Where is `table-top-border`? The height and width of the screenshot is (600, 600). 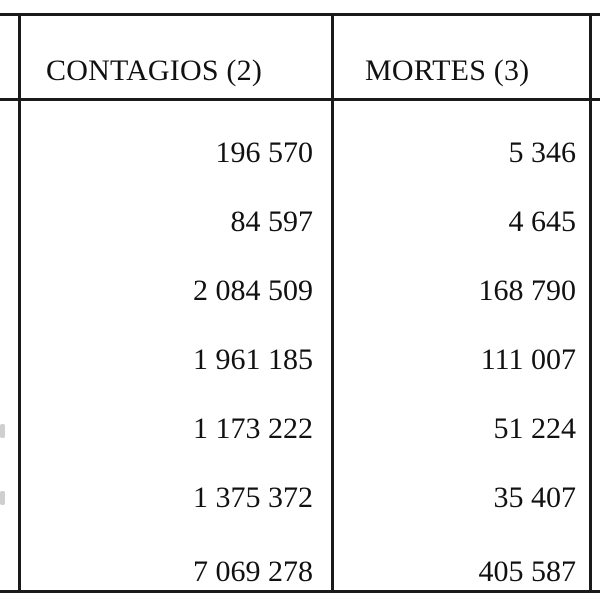
table-top-border is located at coordinates (300, 14).